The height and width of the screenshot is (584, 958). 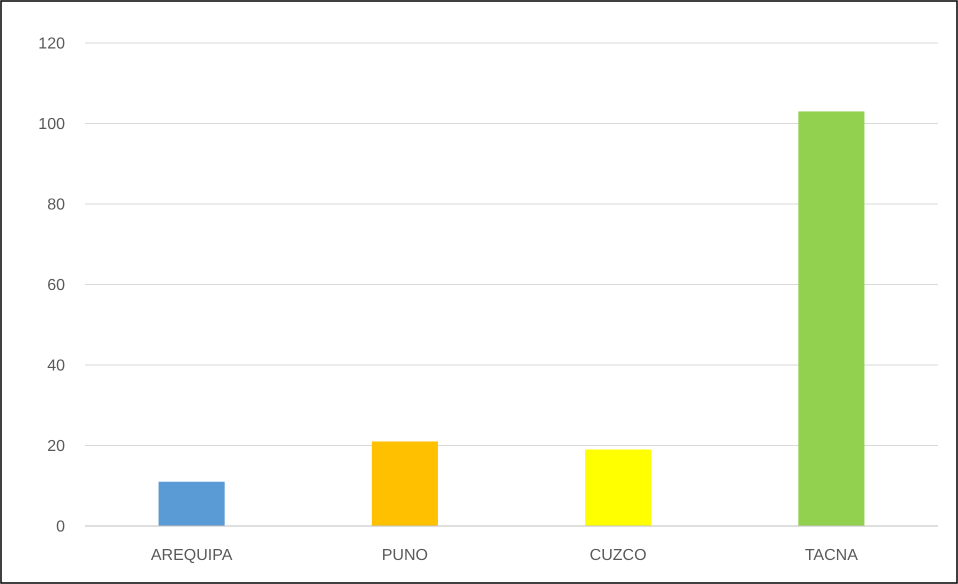 What do you see at coordinates (618, 555) in the screenshot?
I see `x-tick-label: CUZCO` at bounding box center [618, 555].